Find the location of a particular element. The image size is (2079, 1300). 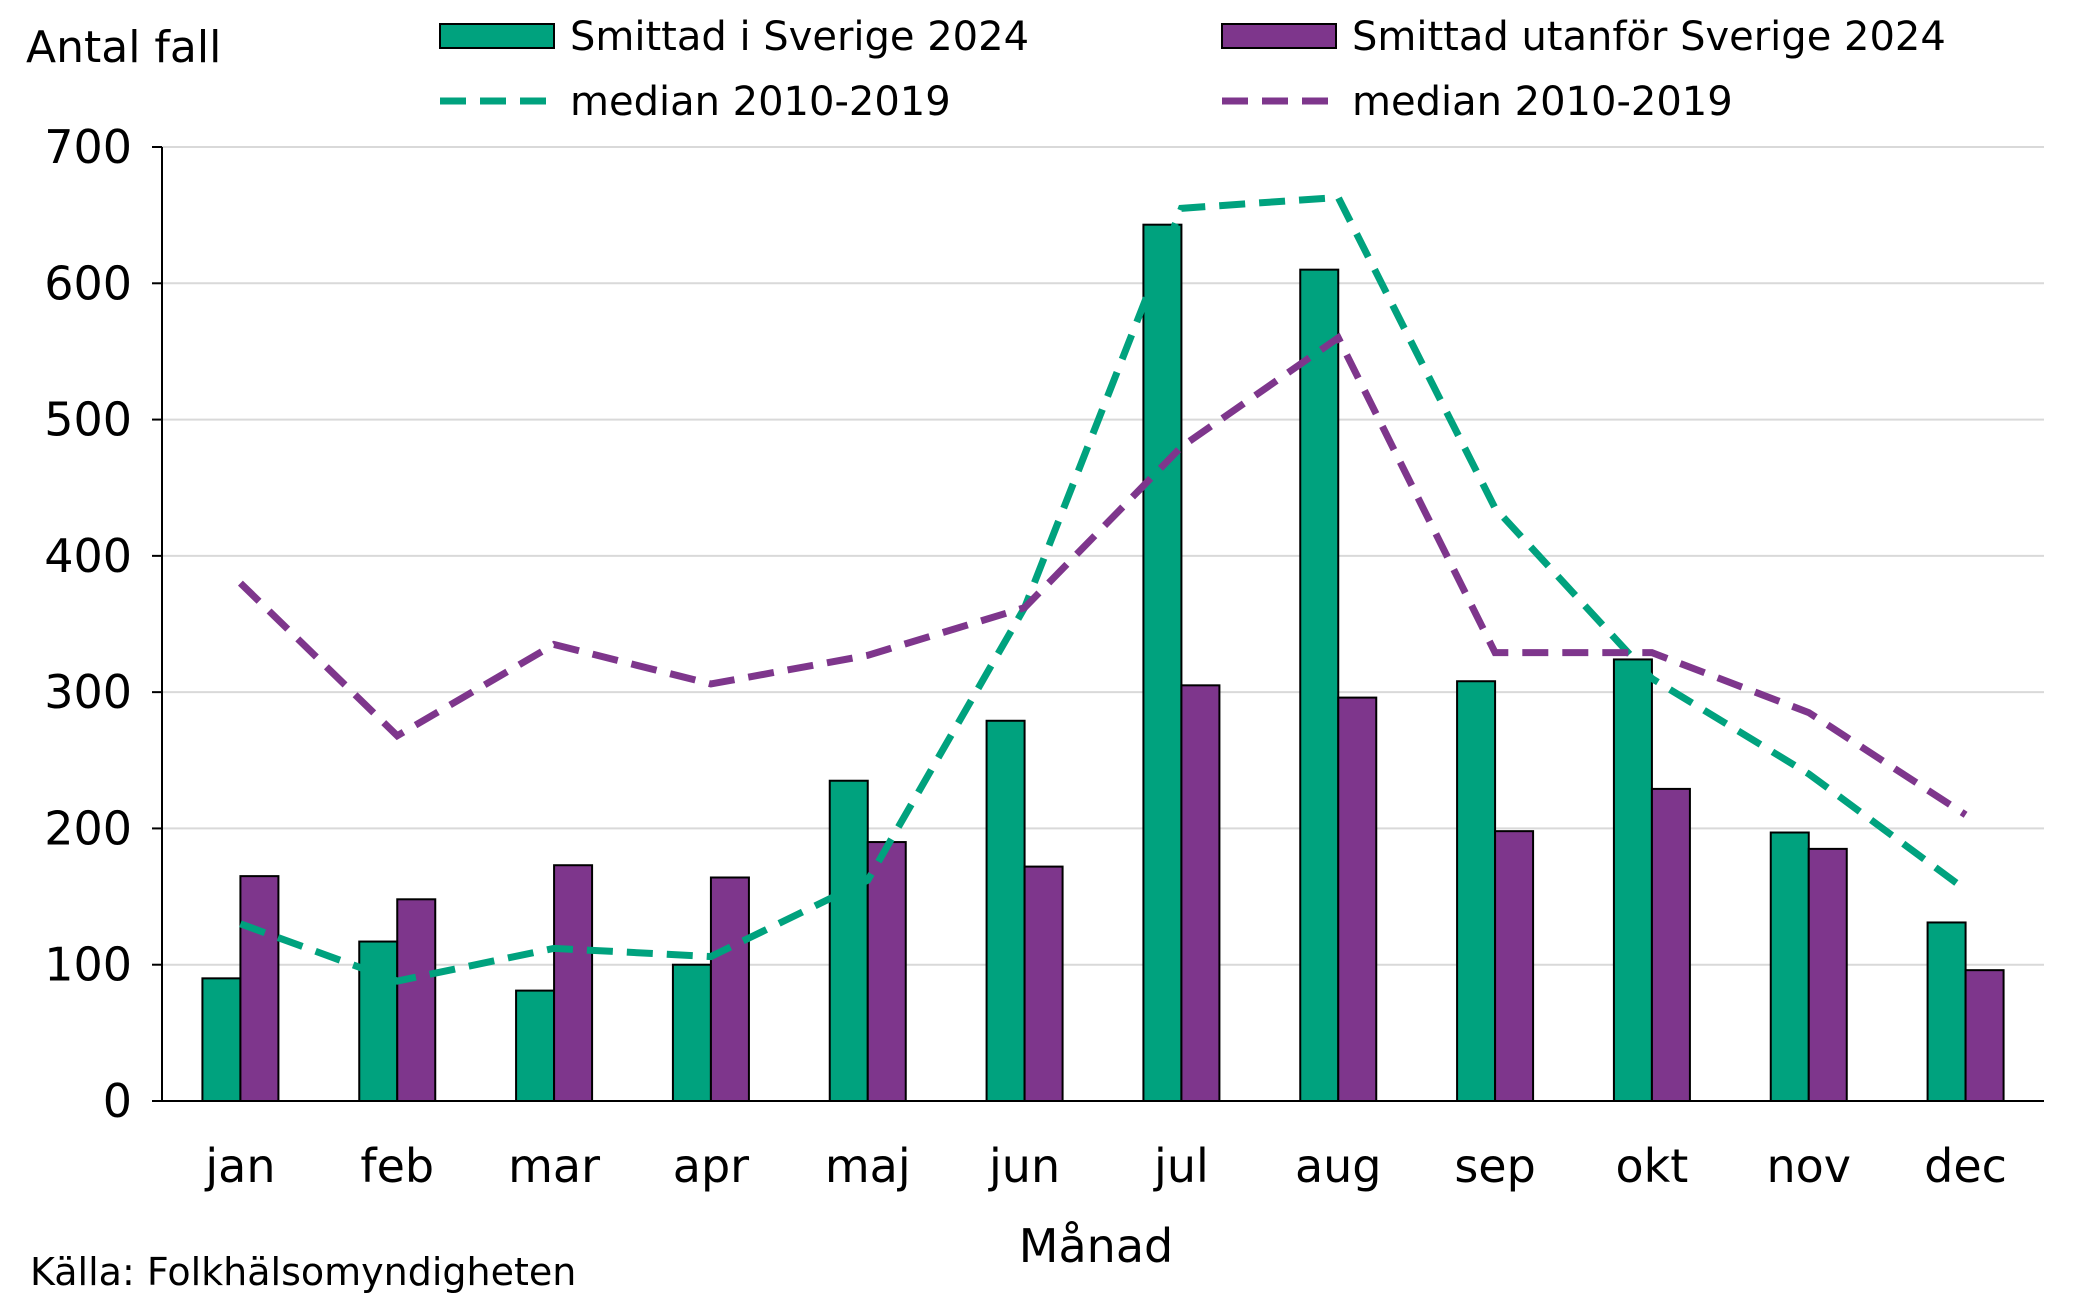

x-tick-label-nov: nov is located at coordinates (1808, 1166).